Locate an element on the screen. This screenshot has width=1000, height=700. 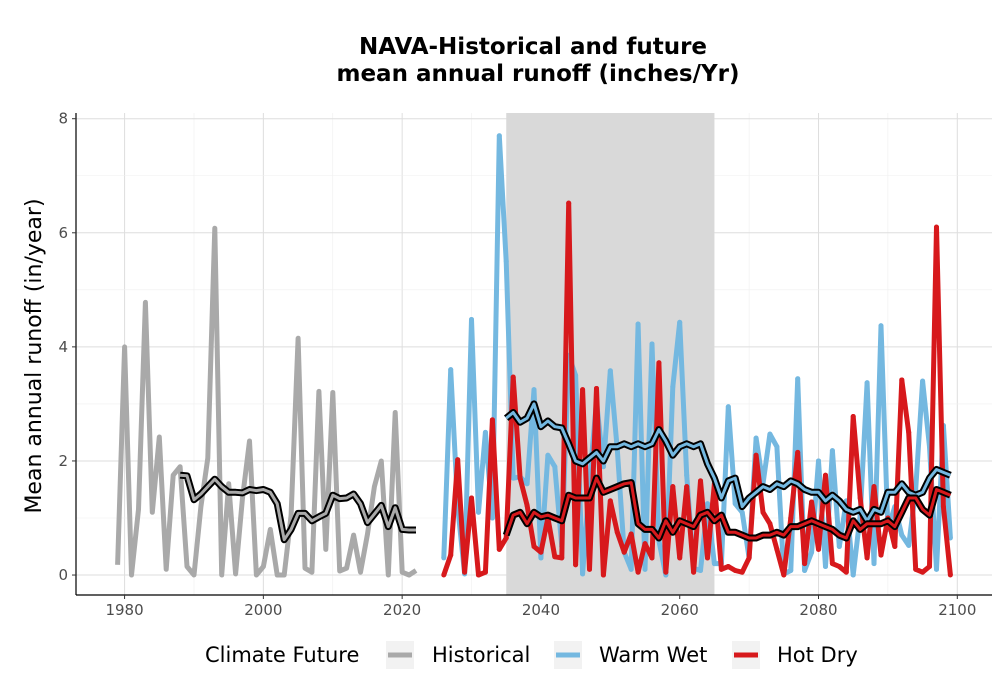
x-tick-label: 2080 is located at coordinates (818, 610).